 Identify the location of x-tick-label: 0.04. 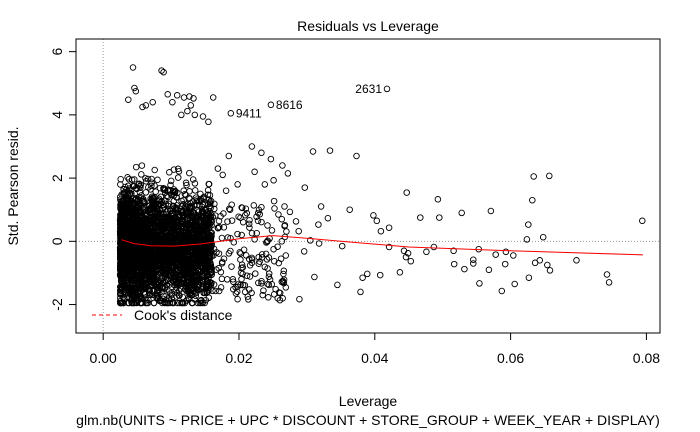
(374, 358).